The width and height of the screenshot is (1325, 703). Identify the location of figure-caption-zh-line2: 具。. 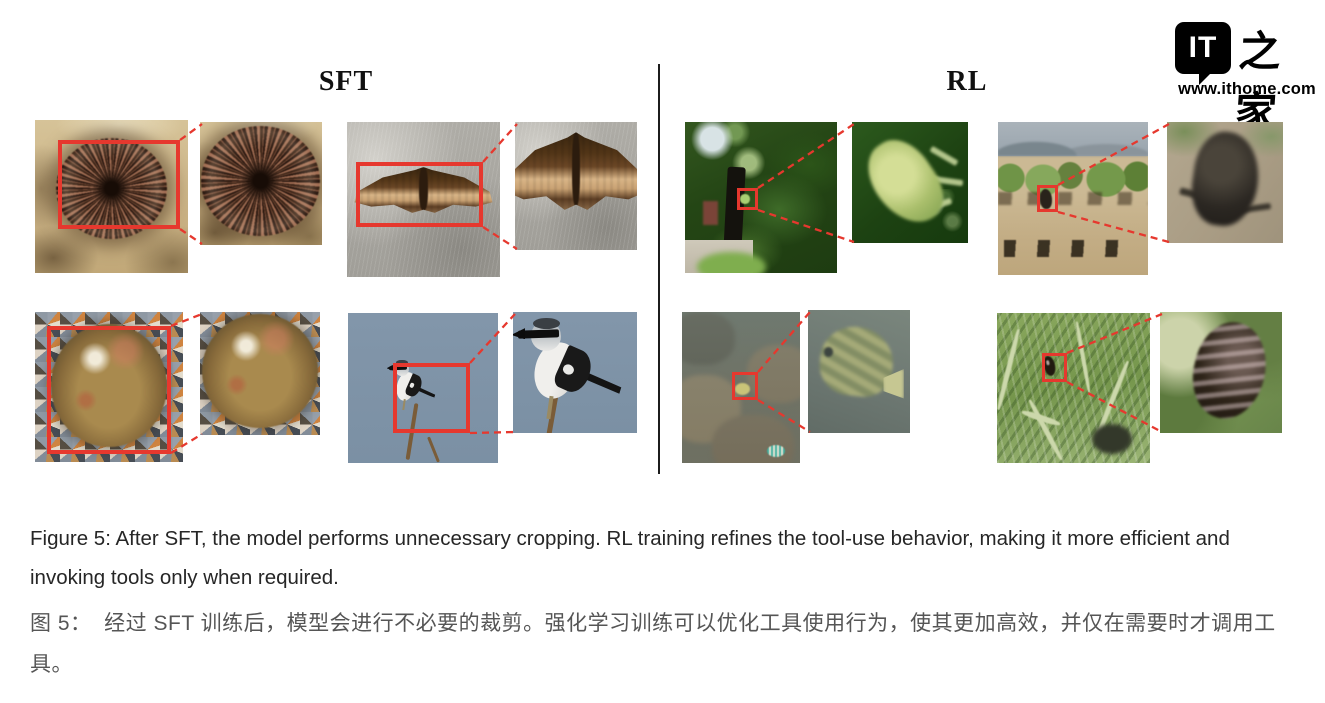
(51, 664).